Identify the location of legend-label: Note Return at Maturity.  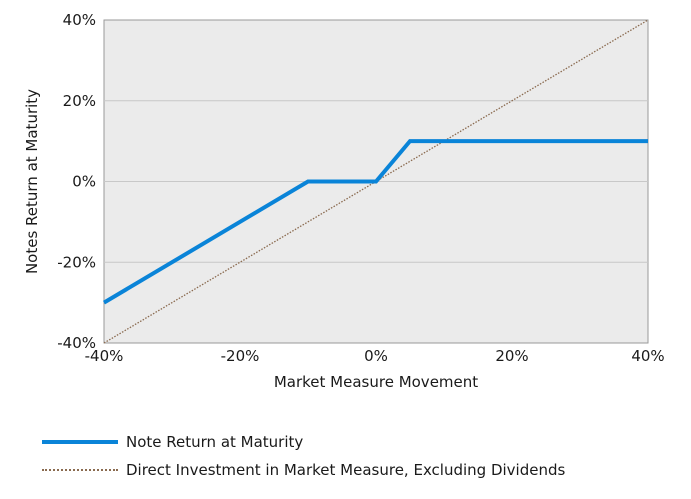
(215, 442).